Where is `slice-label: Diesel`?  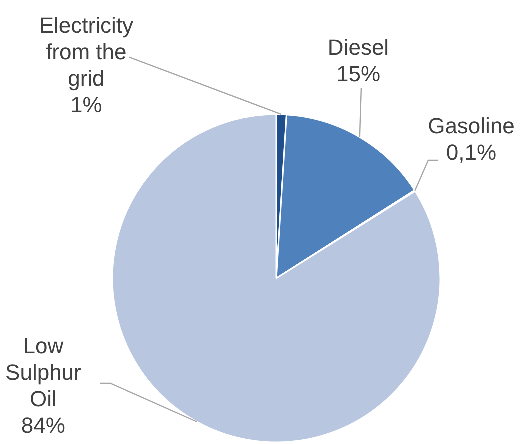 slice-label: Diesel is located at coordinates (359, 47).